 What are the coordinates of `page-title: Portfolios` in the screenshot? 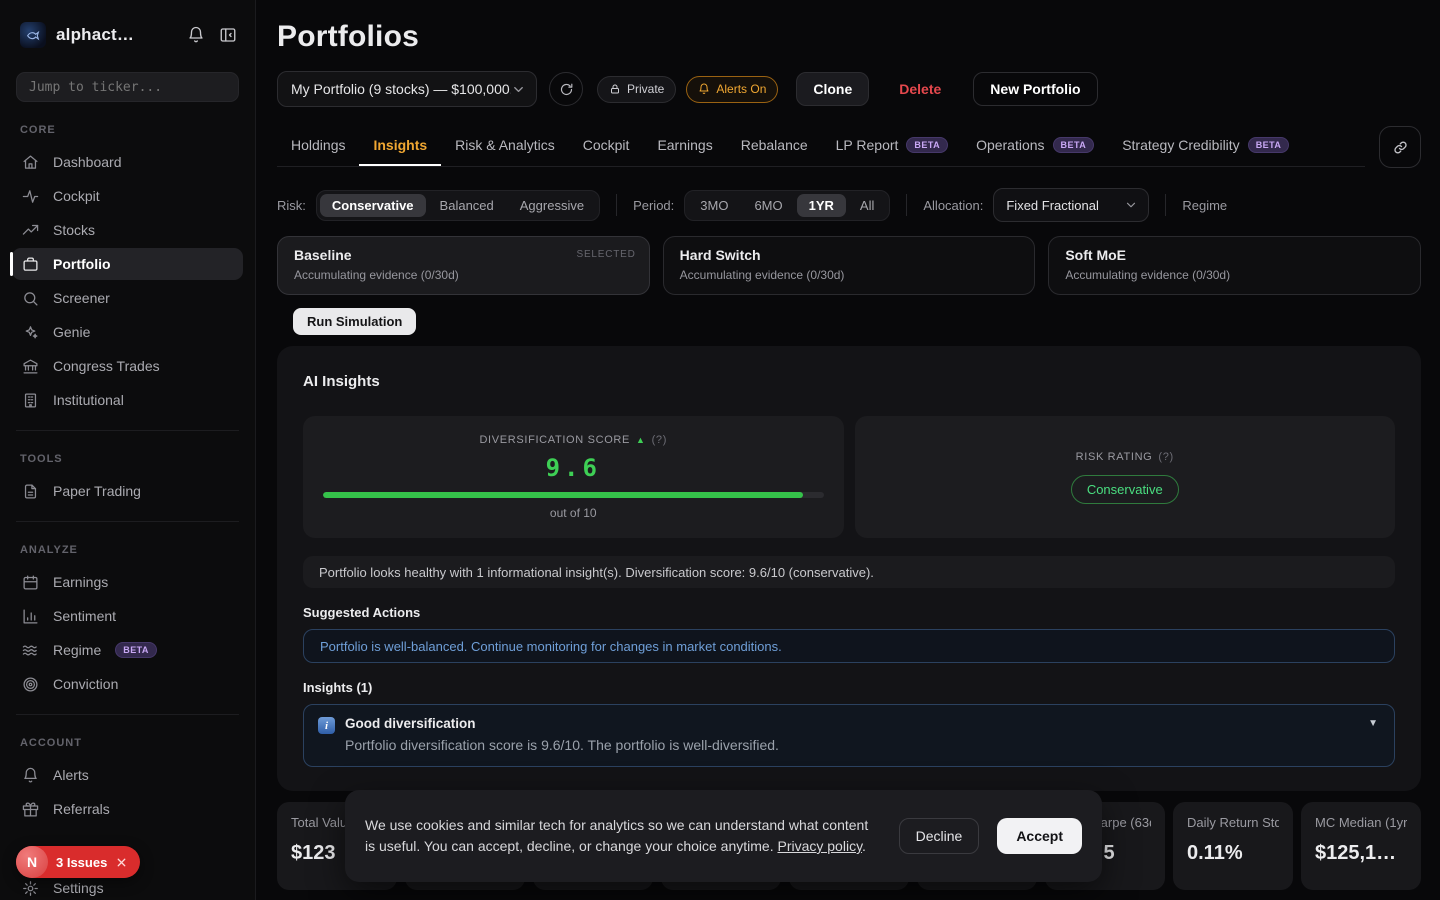 It's located at (348, 36).